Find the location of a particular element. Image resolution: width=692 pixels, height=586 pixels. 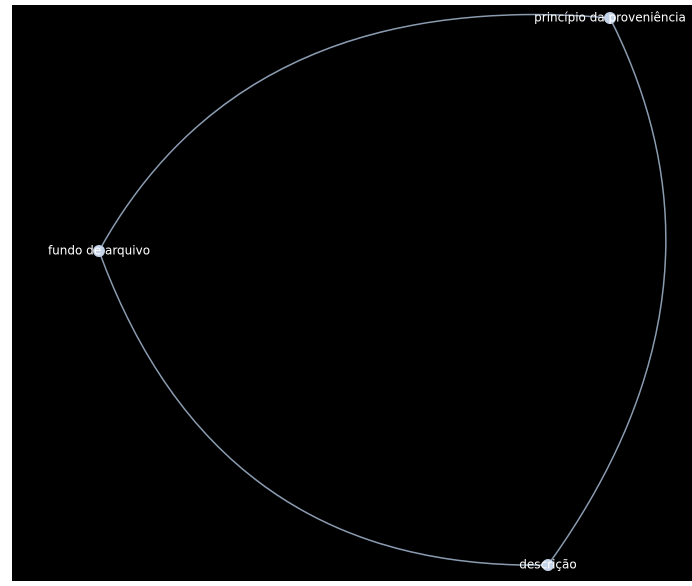

node-label: princípio da proveniência is located at coordinates (610, 18).